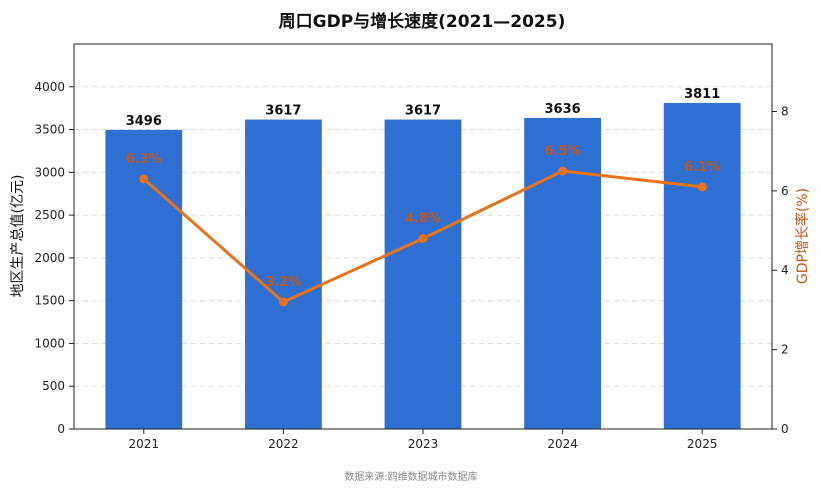  I want to click on gdp-value-label: 3496, so click(144, 121).